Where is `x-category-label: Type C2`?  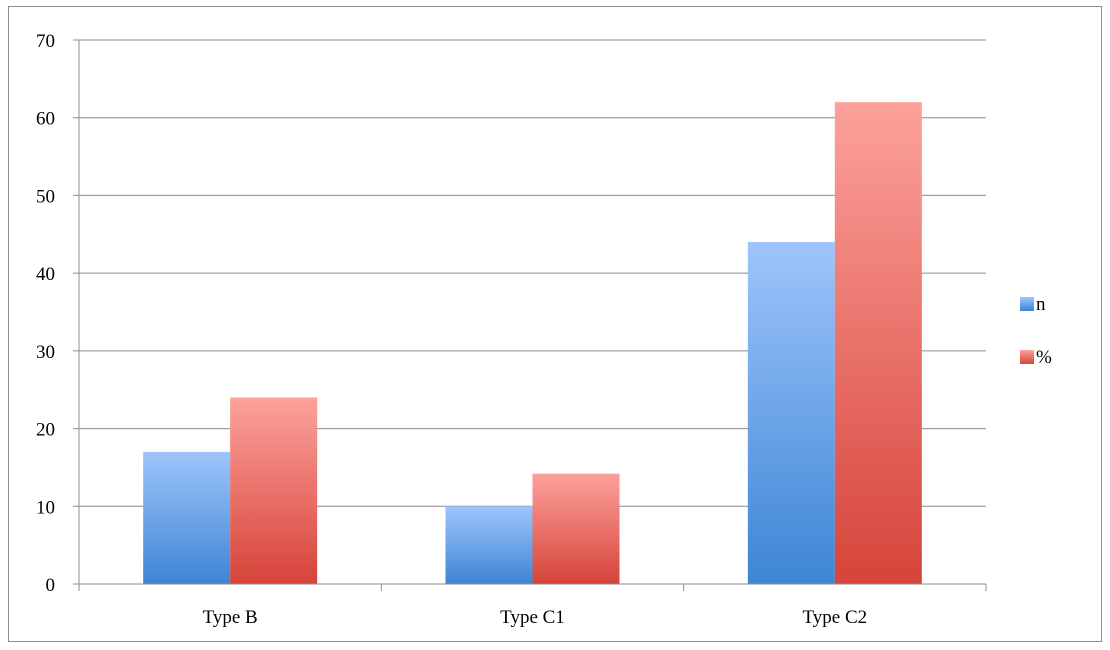 x-category-label: Type C2 is located at coordinates (835, 617).